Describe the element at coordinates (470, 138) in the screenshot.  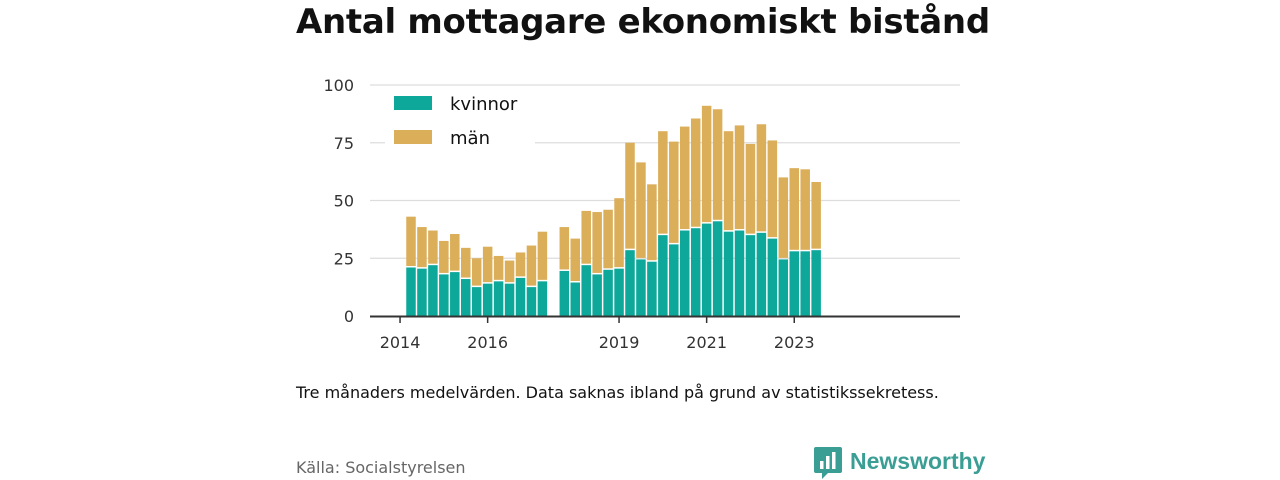
I see `legend-label: män` at that location.